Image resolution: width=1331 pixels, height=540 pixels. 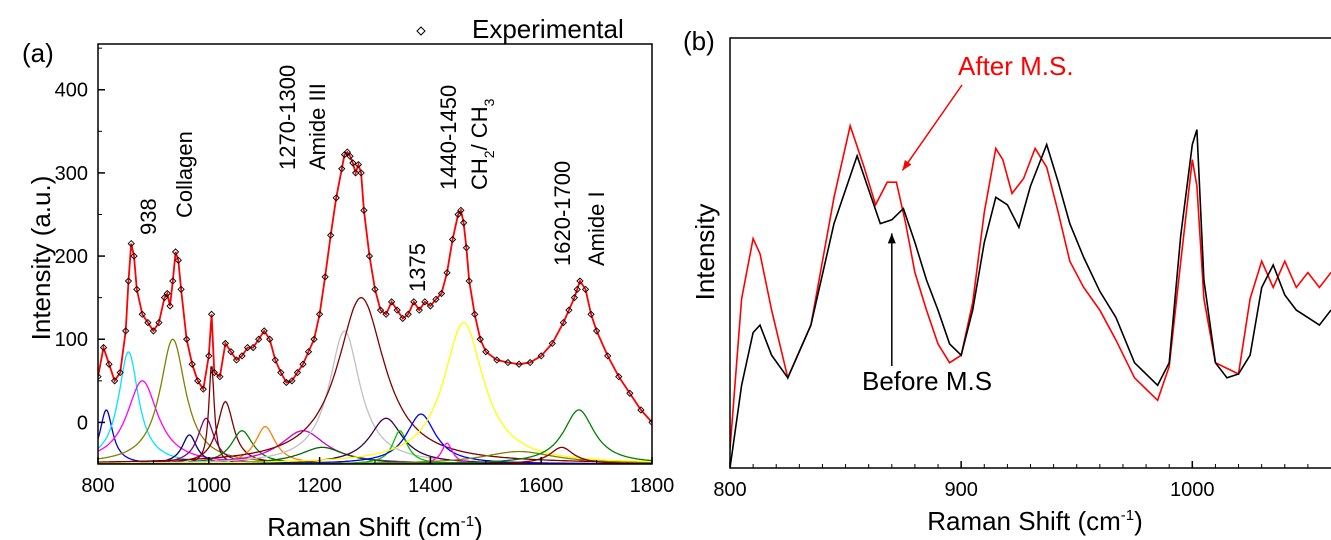 What do you see at coordinates (71, 340) in the screenshot?
I see `y-tick-label-a: 100` at bounding box center [71, 340].